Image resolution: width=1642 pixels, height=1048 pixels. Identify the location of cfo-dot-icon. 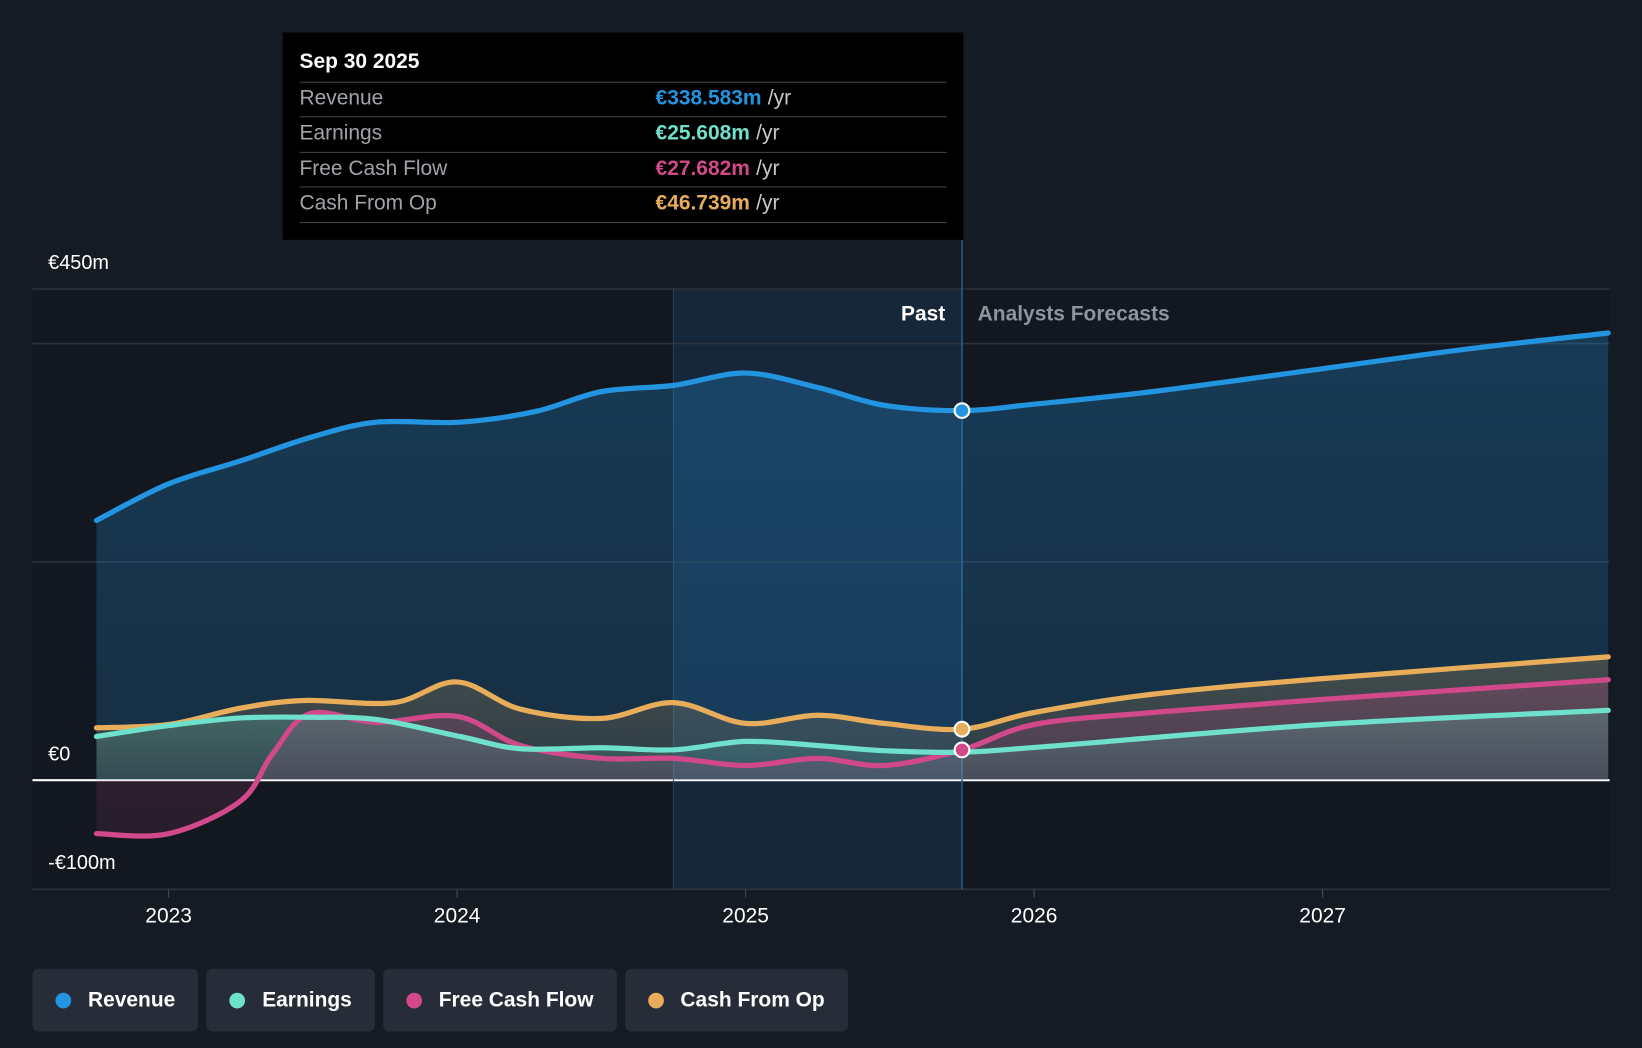
(655, 1000).